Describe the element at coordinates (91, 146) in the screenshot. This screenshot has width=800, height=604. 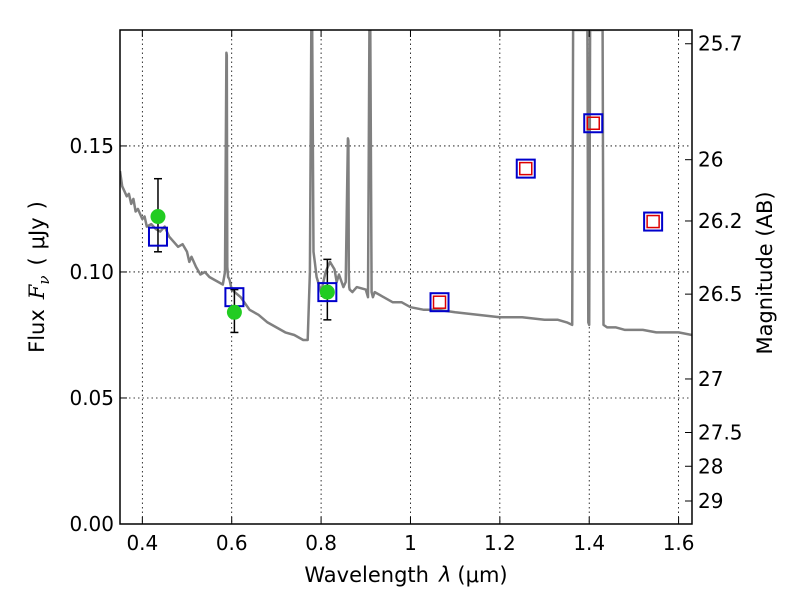
I see `y-tick-label: 0.15` at that location.